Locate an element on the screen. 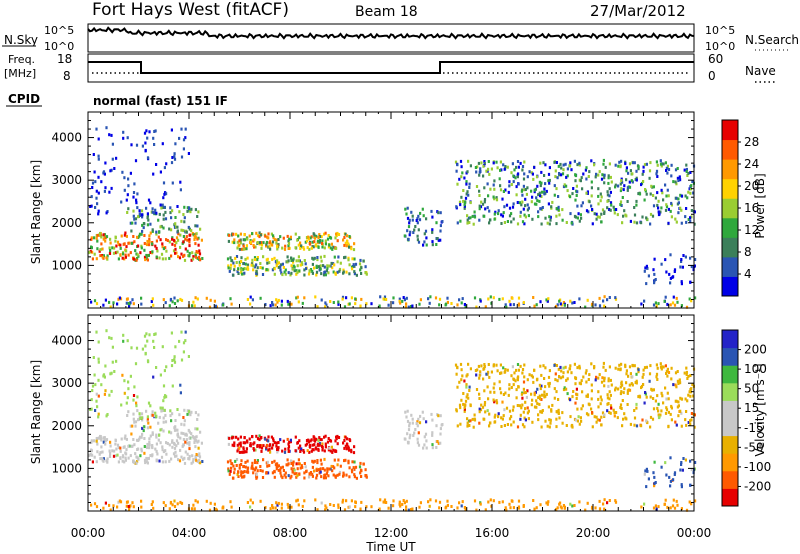 This screenshot has width=800, height=554. x-tick-label: 00:00 is located at coordinates (694, 533).